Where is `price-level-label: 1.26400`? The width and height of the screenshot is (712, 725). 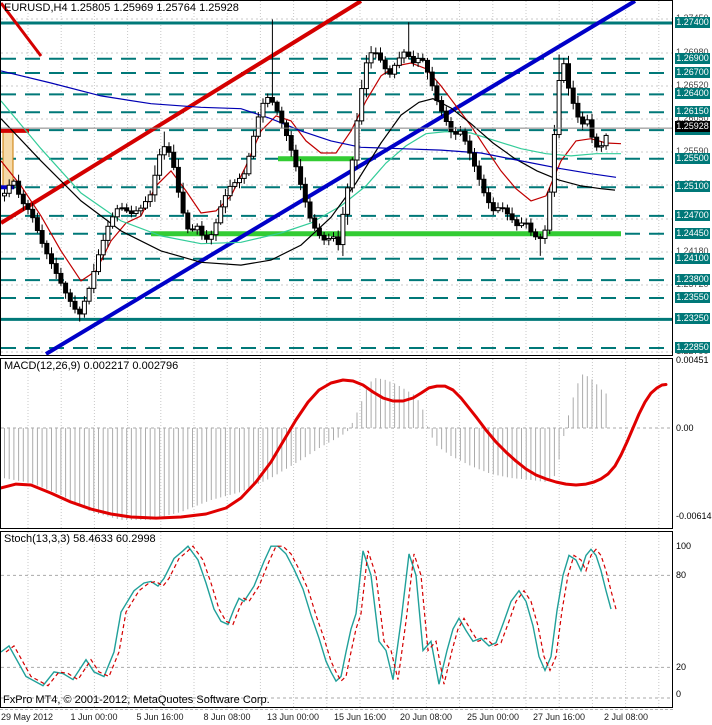
price-level-label: 1.26400 is located at coordinates (692, 93).